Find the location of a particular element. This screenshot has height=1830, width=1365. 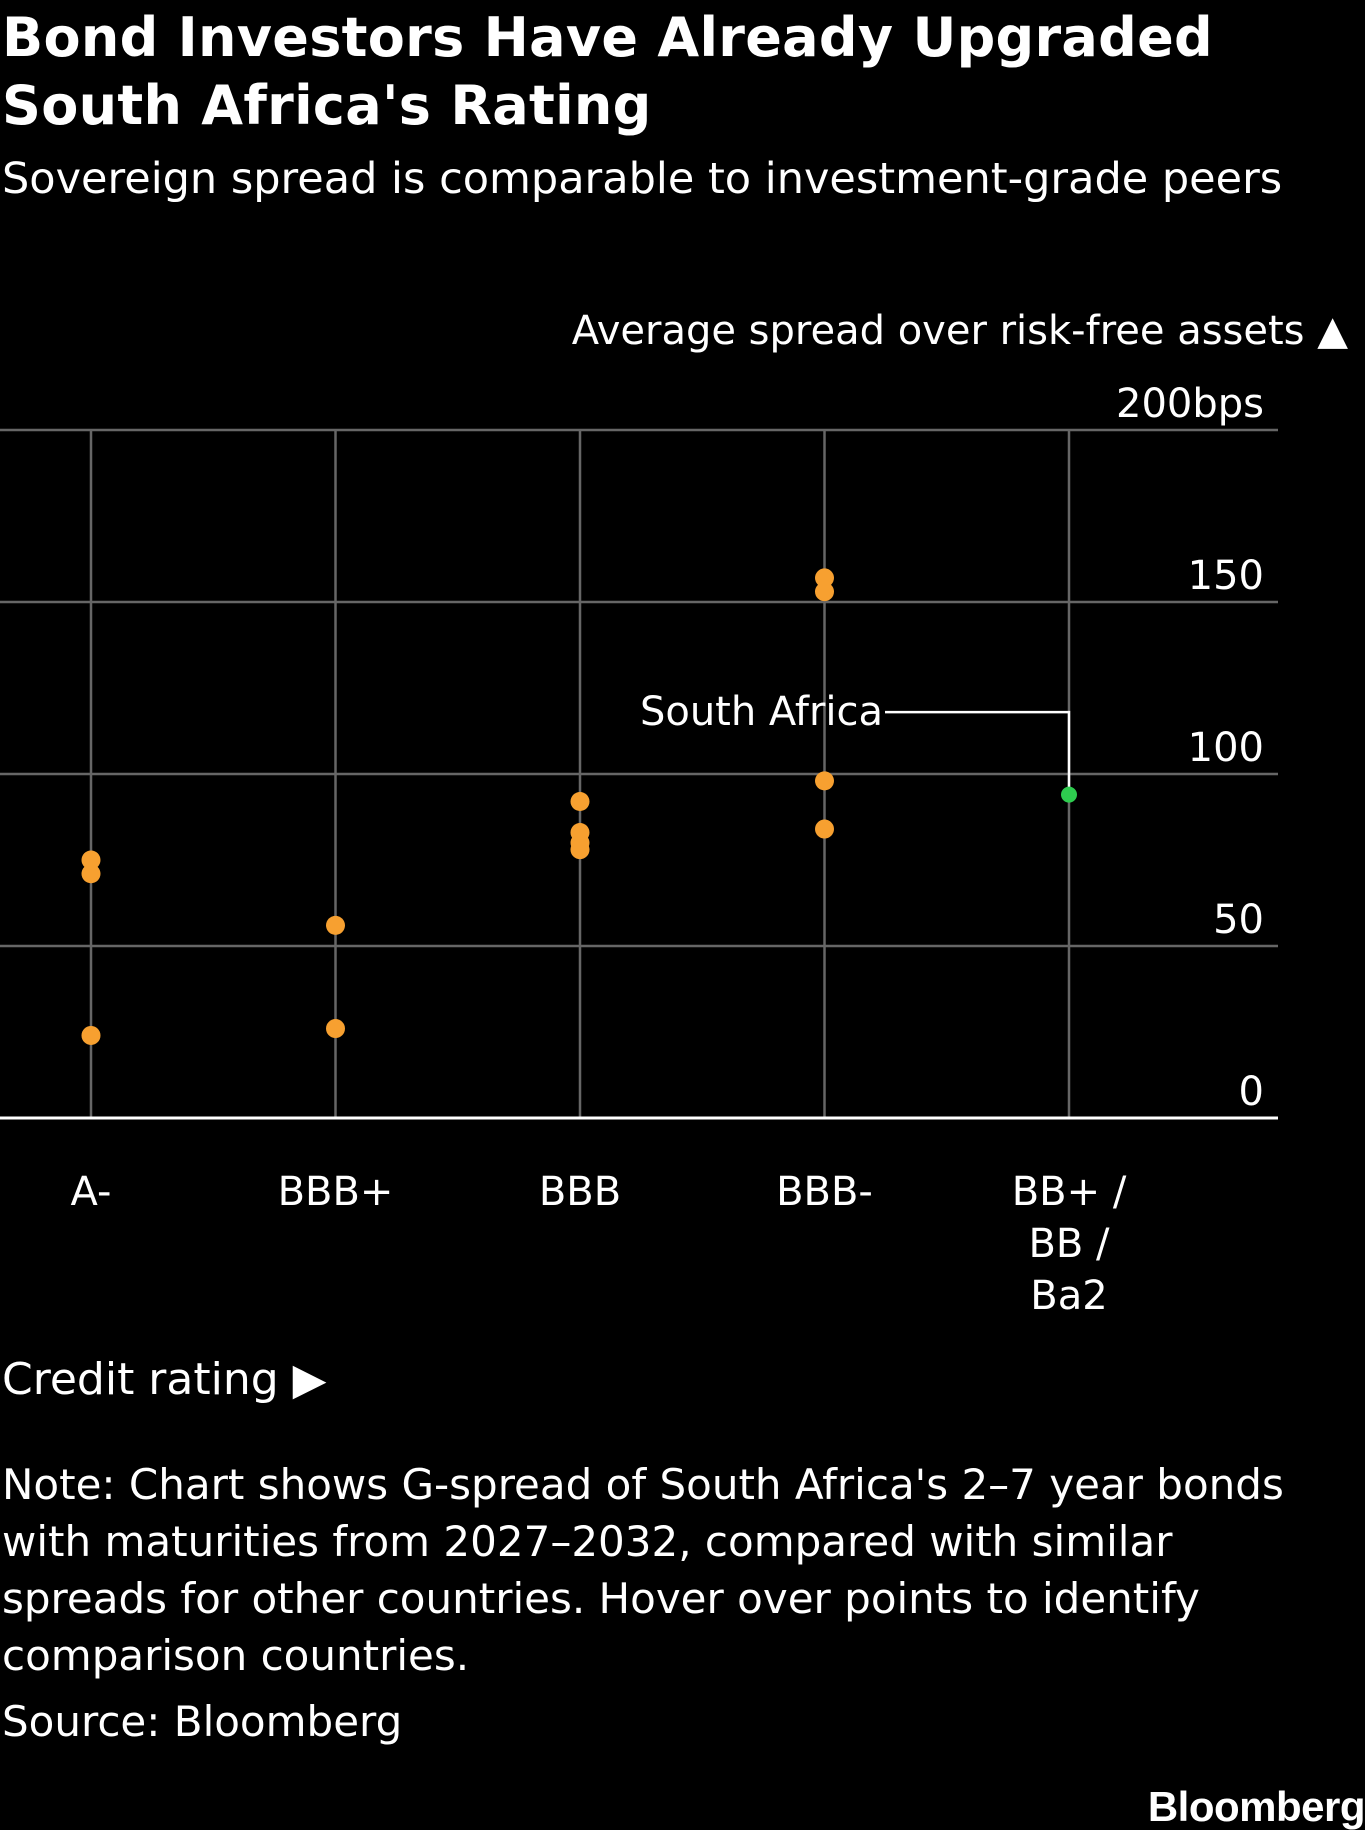

x-tick-label: BBB+ is located at coordinates (336, 1192).